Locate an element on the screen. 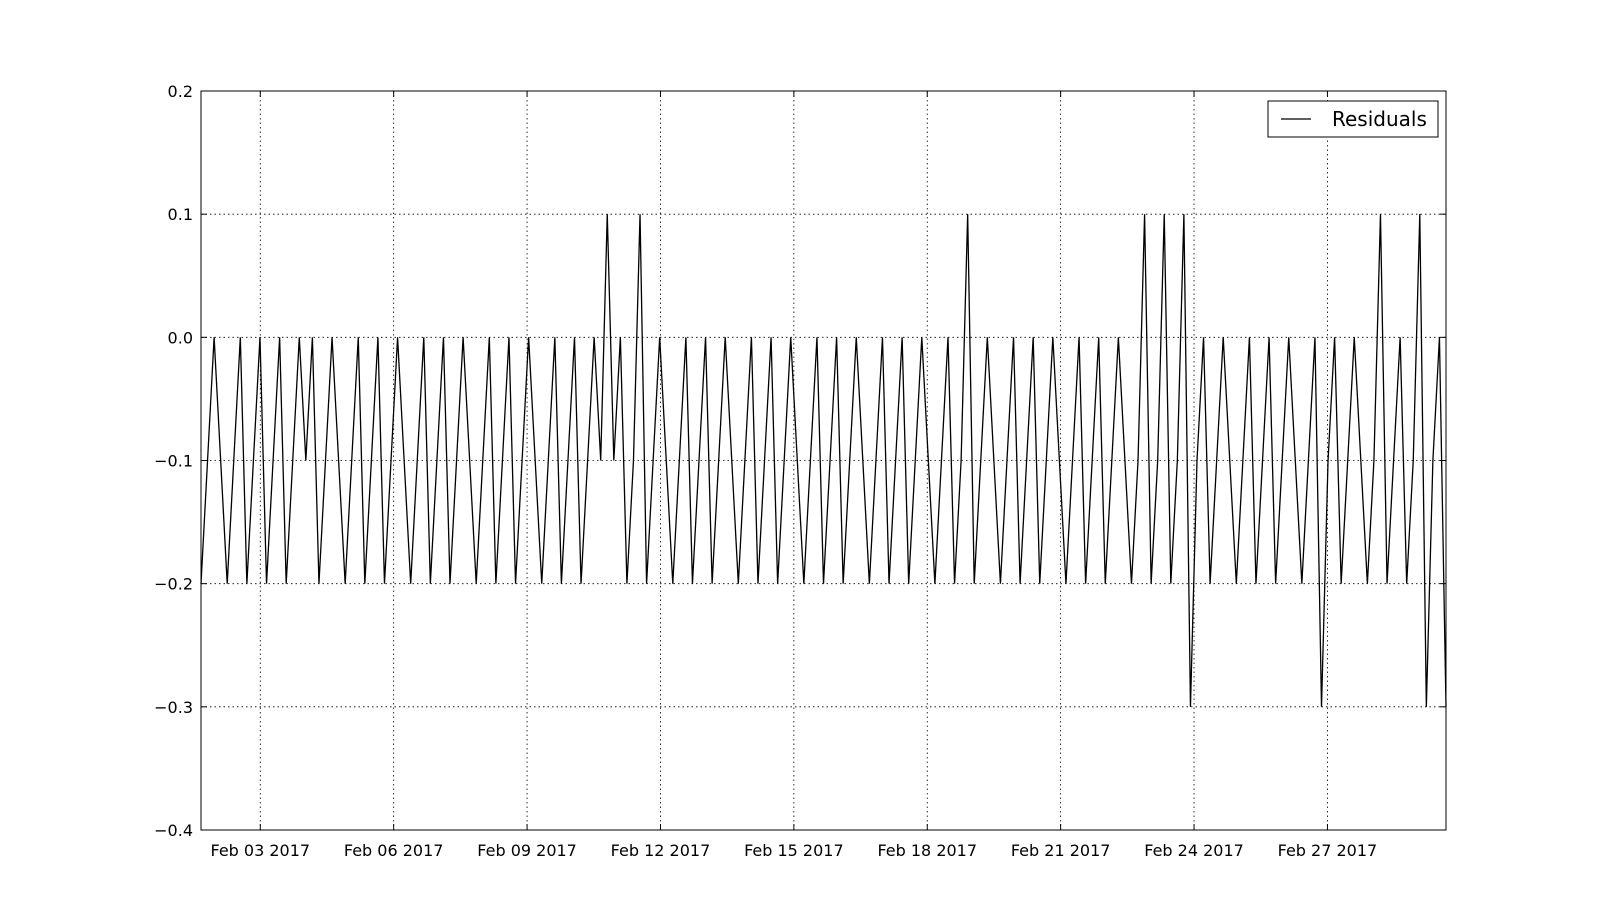  x-tick-label: Feb 18 2017 is located at coordinates (927, 850).